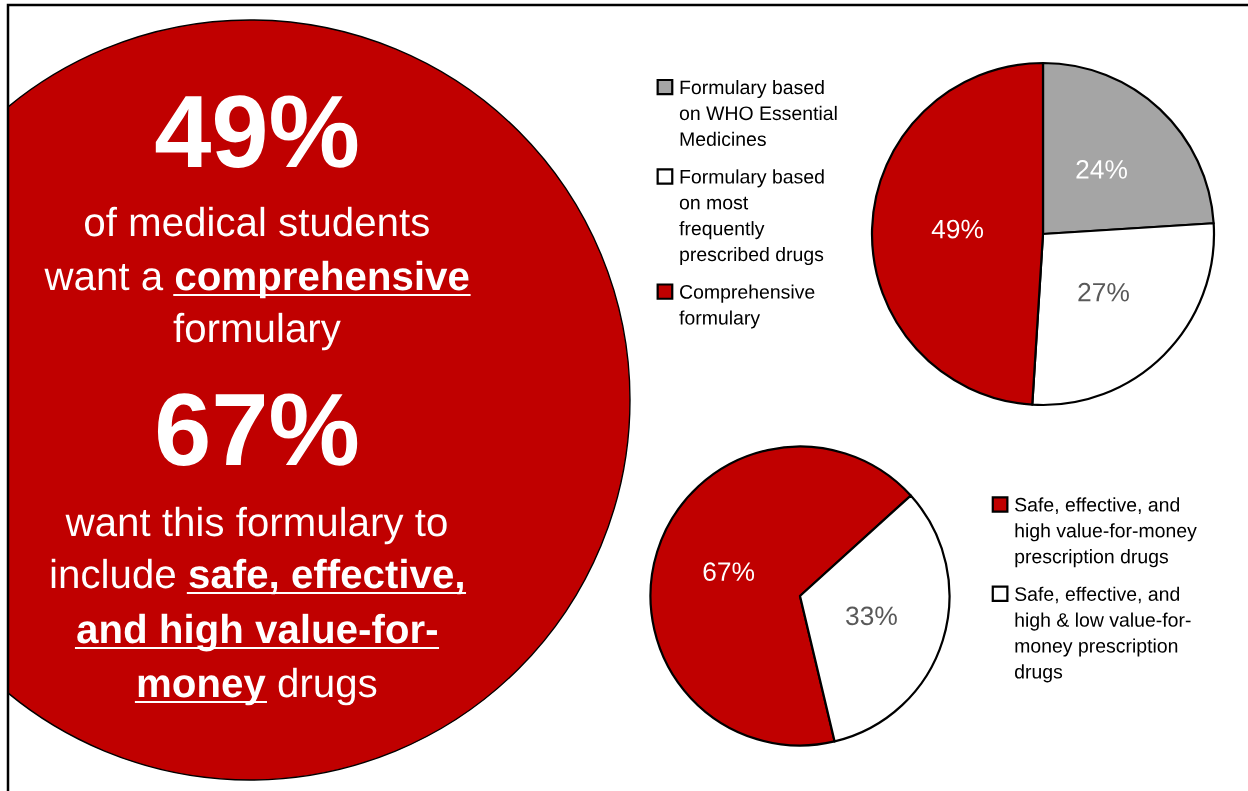 This screenshot has height=791, width=1248. Describe the element at coordinates (327, 686) in the screenshot. I see `text: drugs` at that location.